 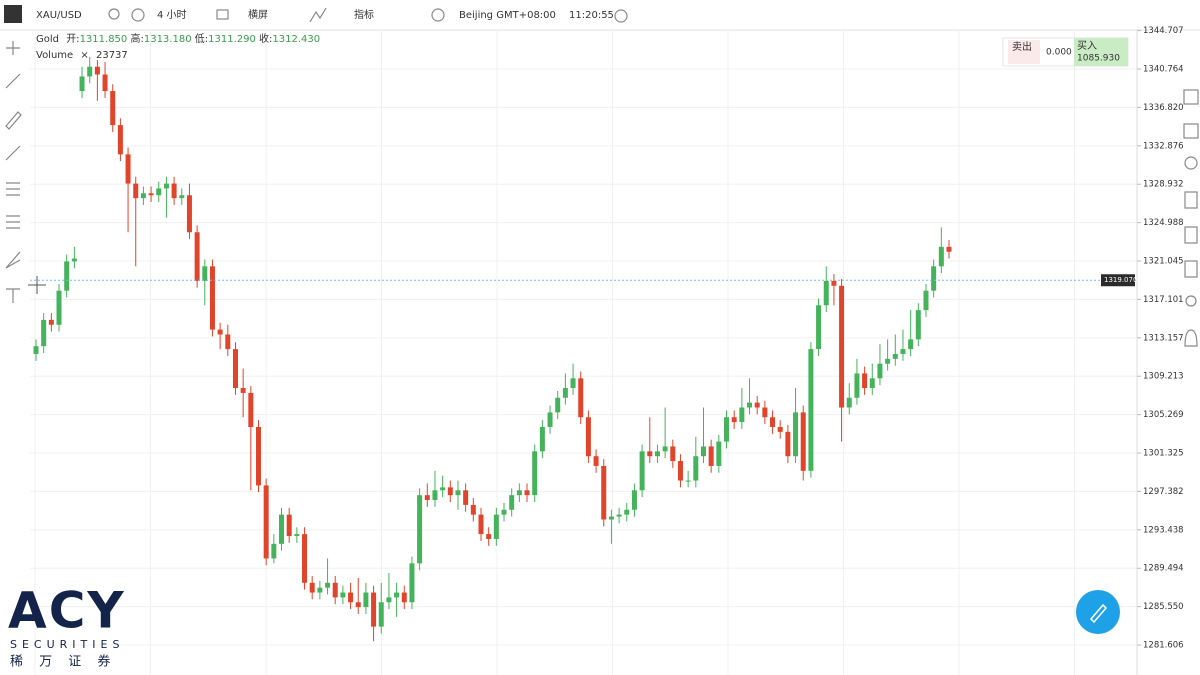 What do you see at coordinates (13, 48) in the screenshot?
I see `crosshair-tool` at bounding box center [13, 48].